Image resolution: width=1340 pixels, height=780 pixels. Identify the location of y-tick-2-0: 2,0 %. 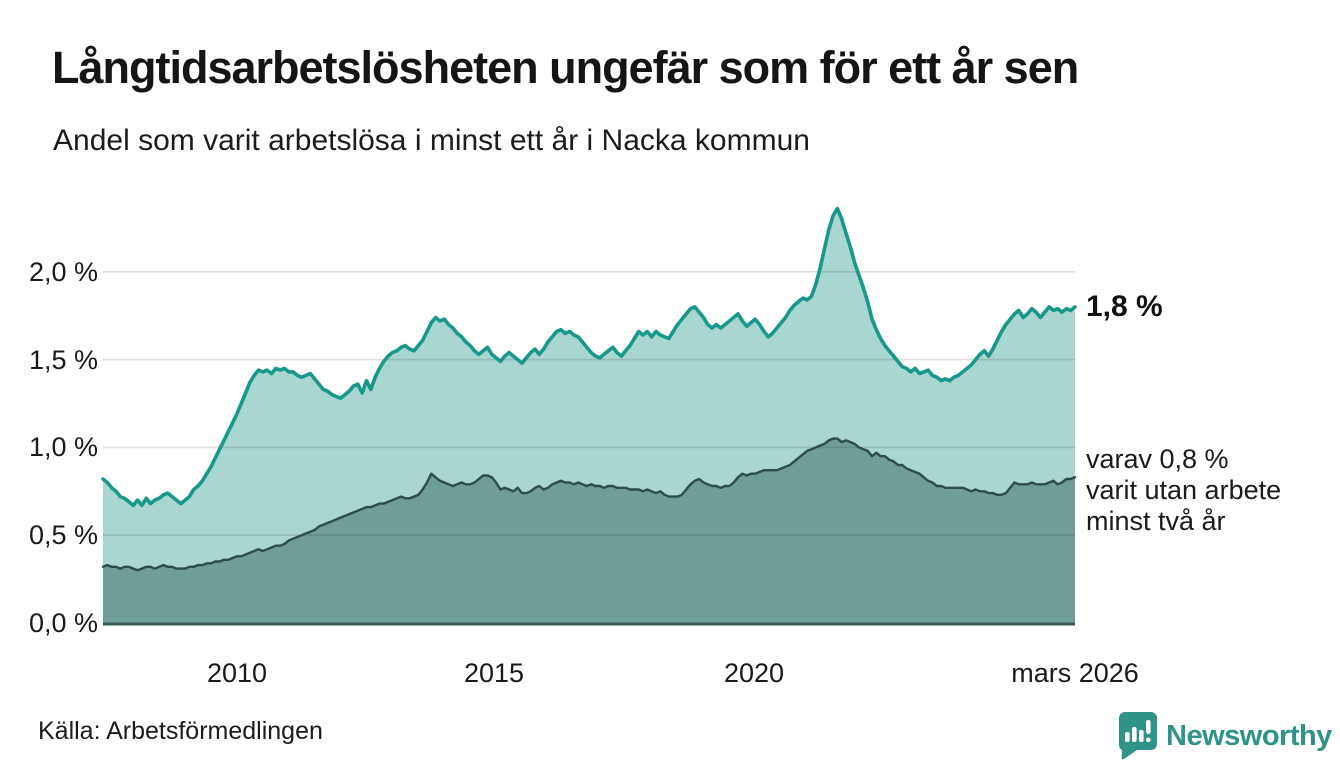
(63, 272).